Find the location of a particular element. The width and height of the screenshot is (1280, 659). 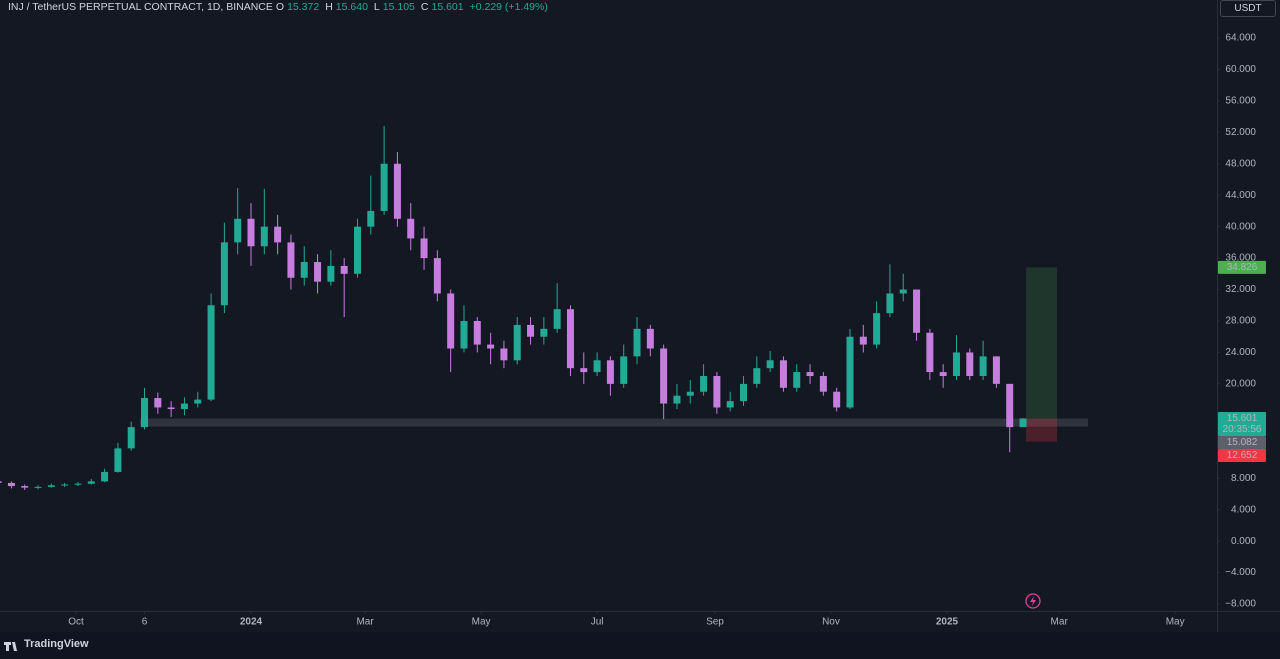

ohlc-value: 15.640 is located at coordinates (351, 7).